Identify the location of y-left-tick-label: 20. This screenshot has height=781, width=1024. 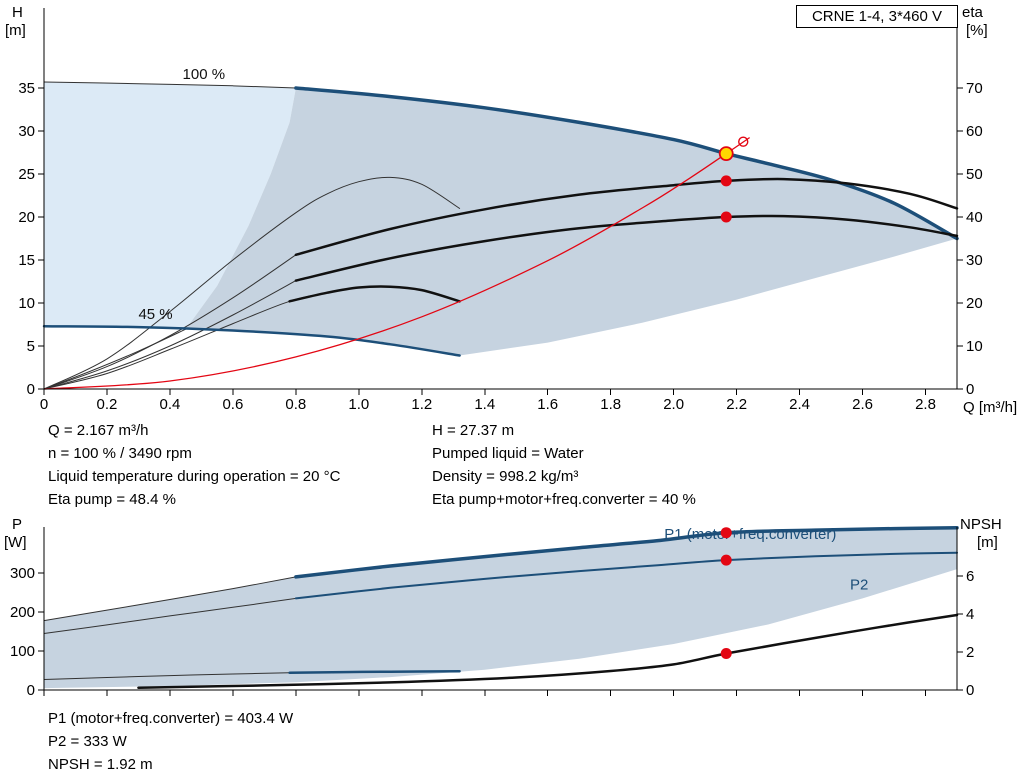
(26, 217).